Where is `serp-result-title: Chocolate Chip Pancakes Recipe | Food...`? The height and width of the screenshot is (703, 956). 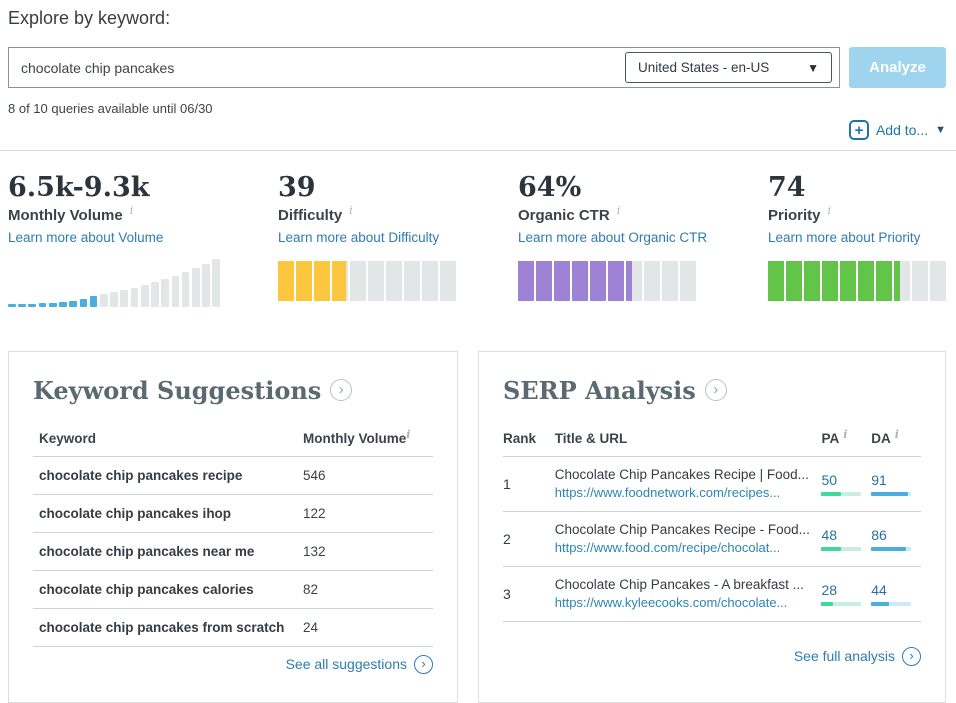
serp-result-title: Chocolate Chip Pancakes Recipe | Food... is located at coordinates (681, 475).